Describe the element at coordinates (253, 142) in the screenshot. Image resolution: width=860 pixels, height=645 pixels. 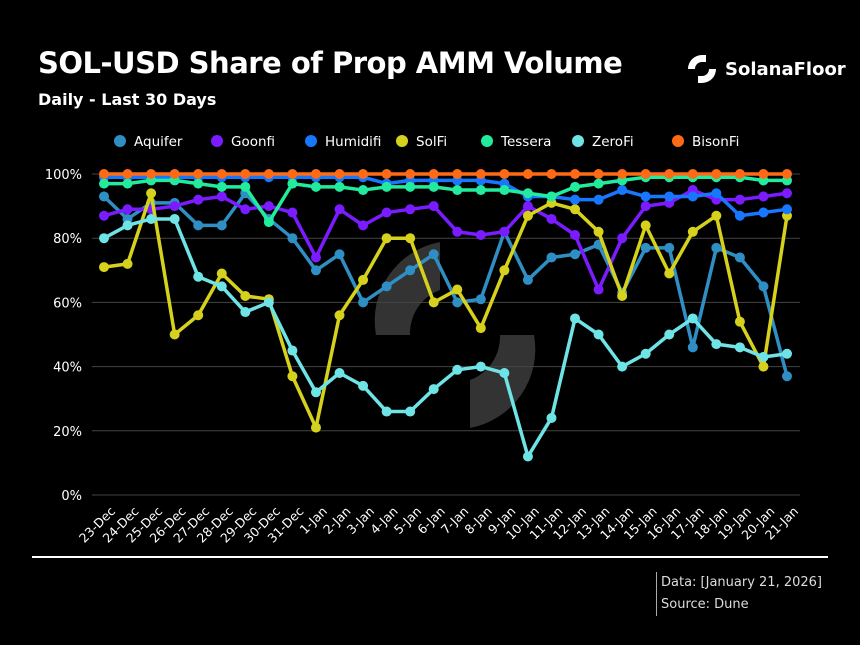
I see `legend-label: Goonfi` at that location.